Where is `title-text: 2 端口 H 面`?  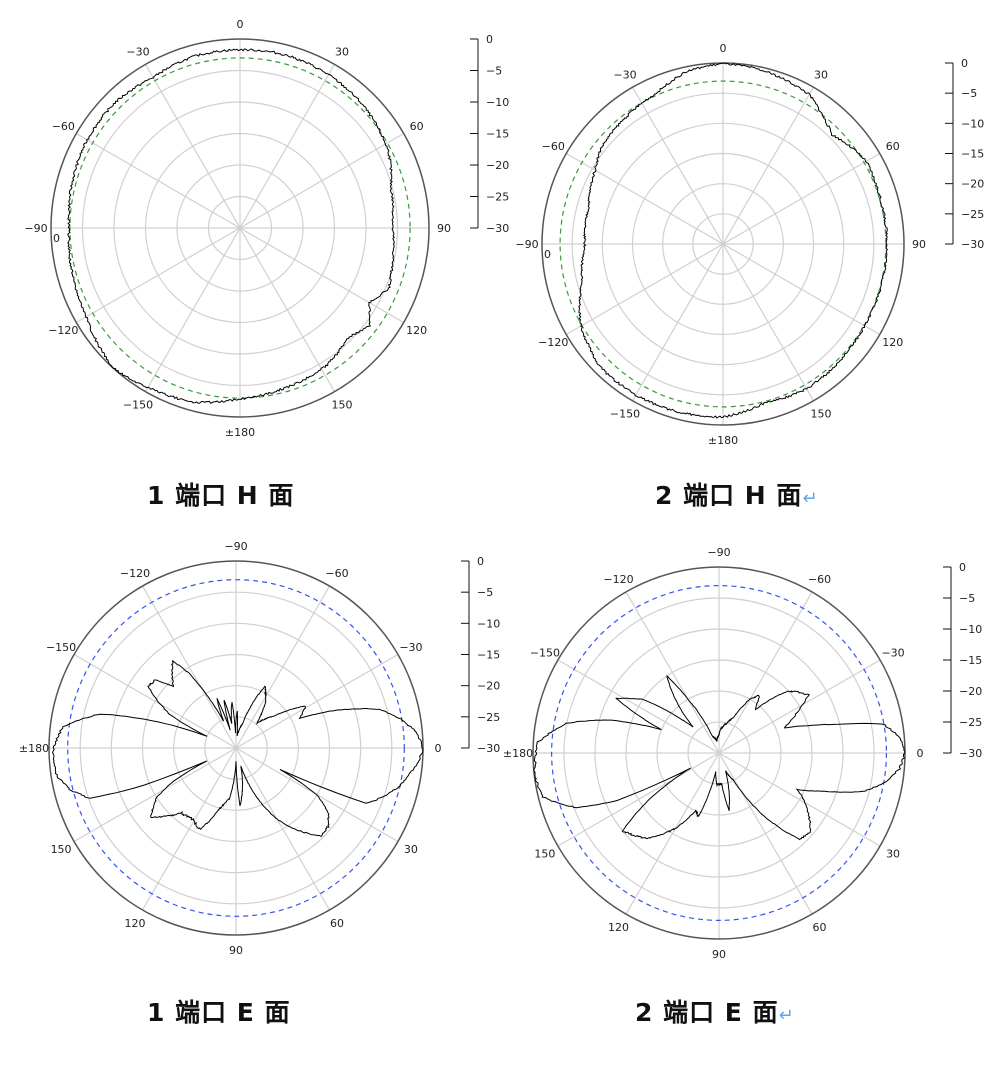 title-text: 2 端口 H 面 is located at coordinates (729, 495).